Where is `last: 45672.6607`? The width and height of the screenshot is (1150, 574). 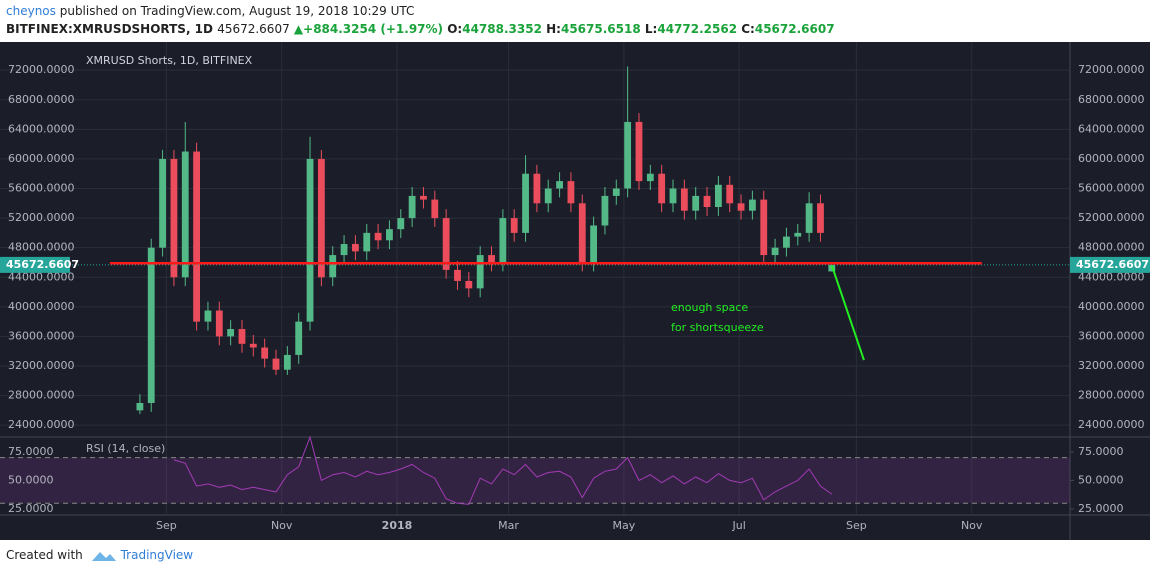
last: 45672.6607 is located at coordinates (253, 29).